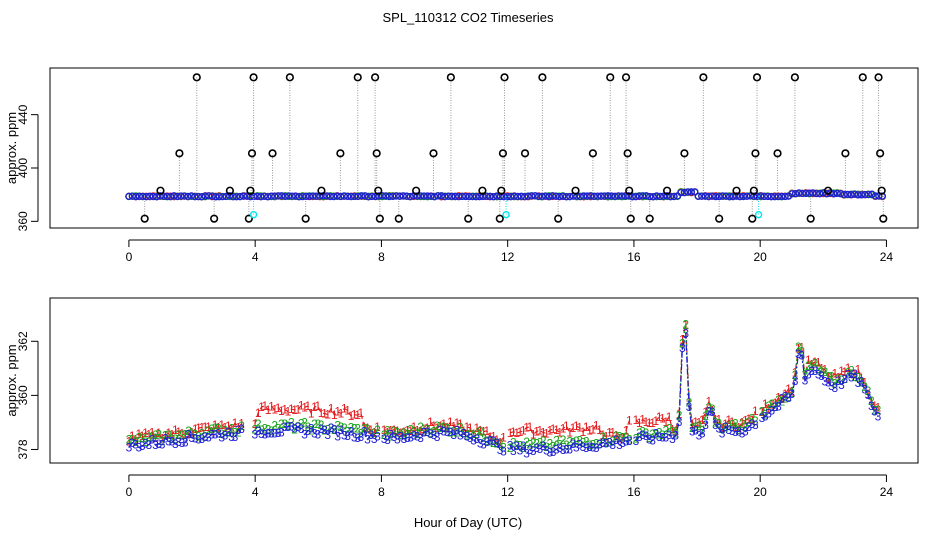 The width and height of the screenshot is (936, 540). I want to click on x-tick-label-2-6: 24, so click(887, 492).